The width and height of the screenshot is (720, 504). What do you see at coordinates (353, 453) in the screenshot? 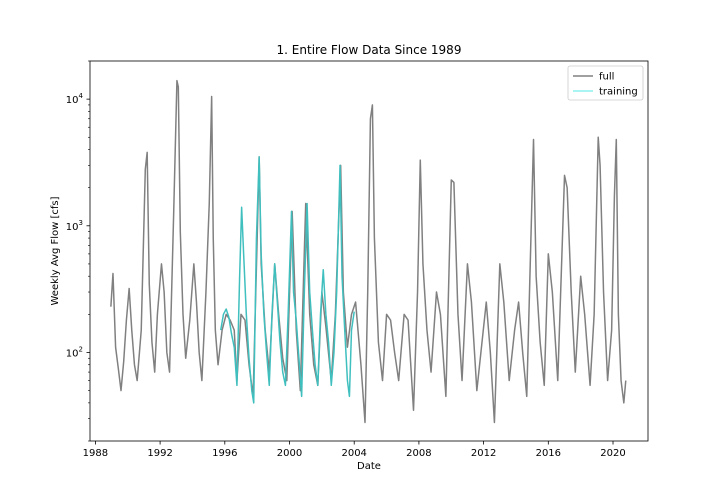
I see `x-tick-label: 2004` at bounding box center [353, 453].